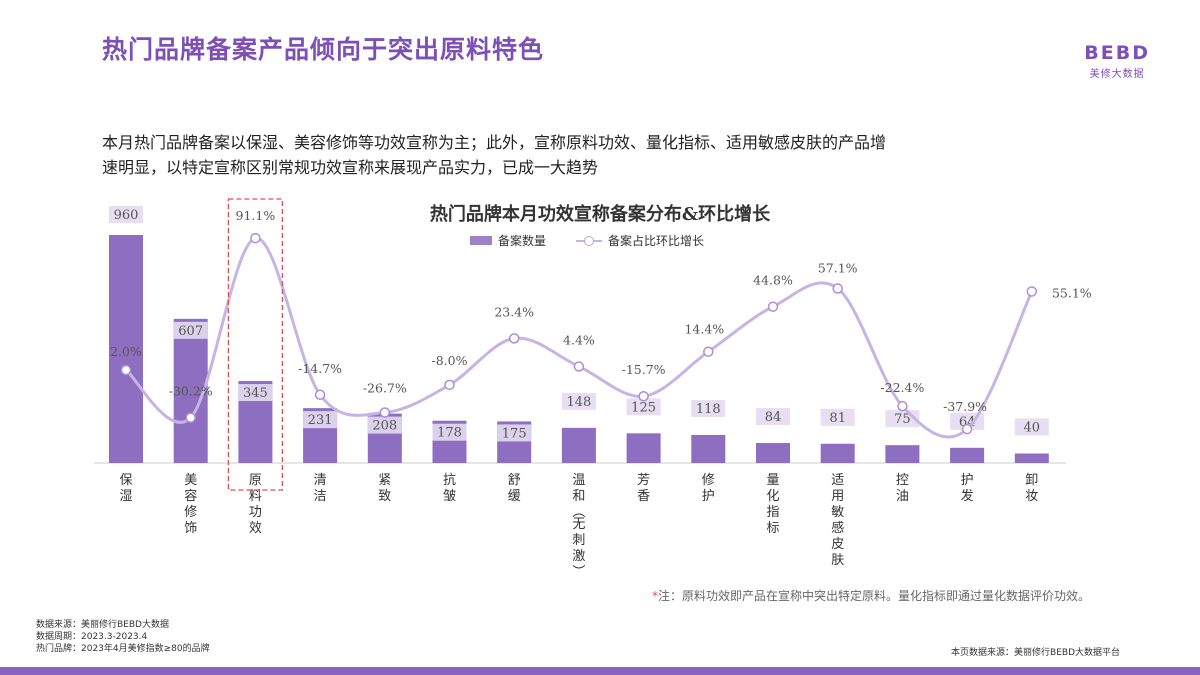 Image resolution: width=1200 pixels, height=675 pixels. Describe the element at coordinates (773, 417) in the screenshot. I see `bar-value-label: 84` at that location.